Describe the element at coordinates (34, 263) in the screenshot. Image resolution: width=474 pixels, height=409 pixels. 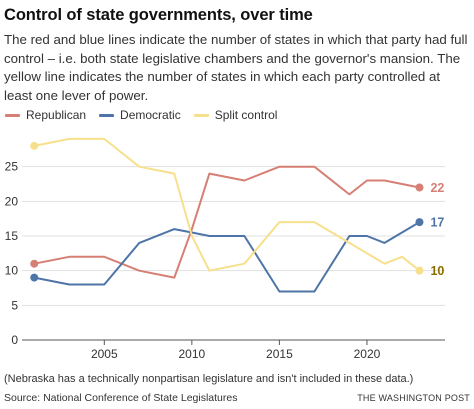
I see `series-start-point-republican` at that location.